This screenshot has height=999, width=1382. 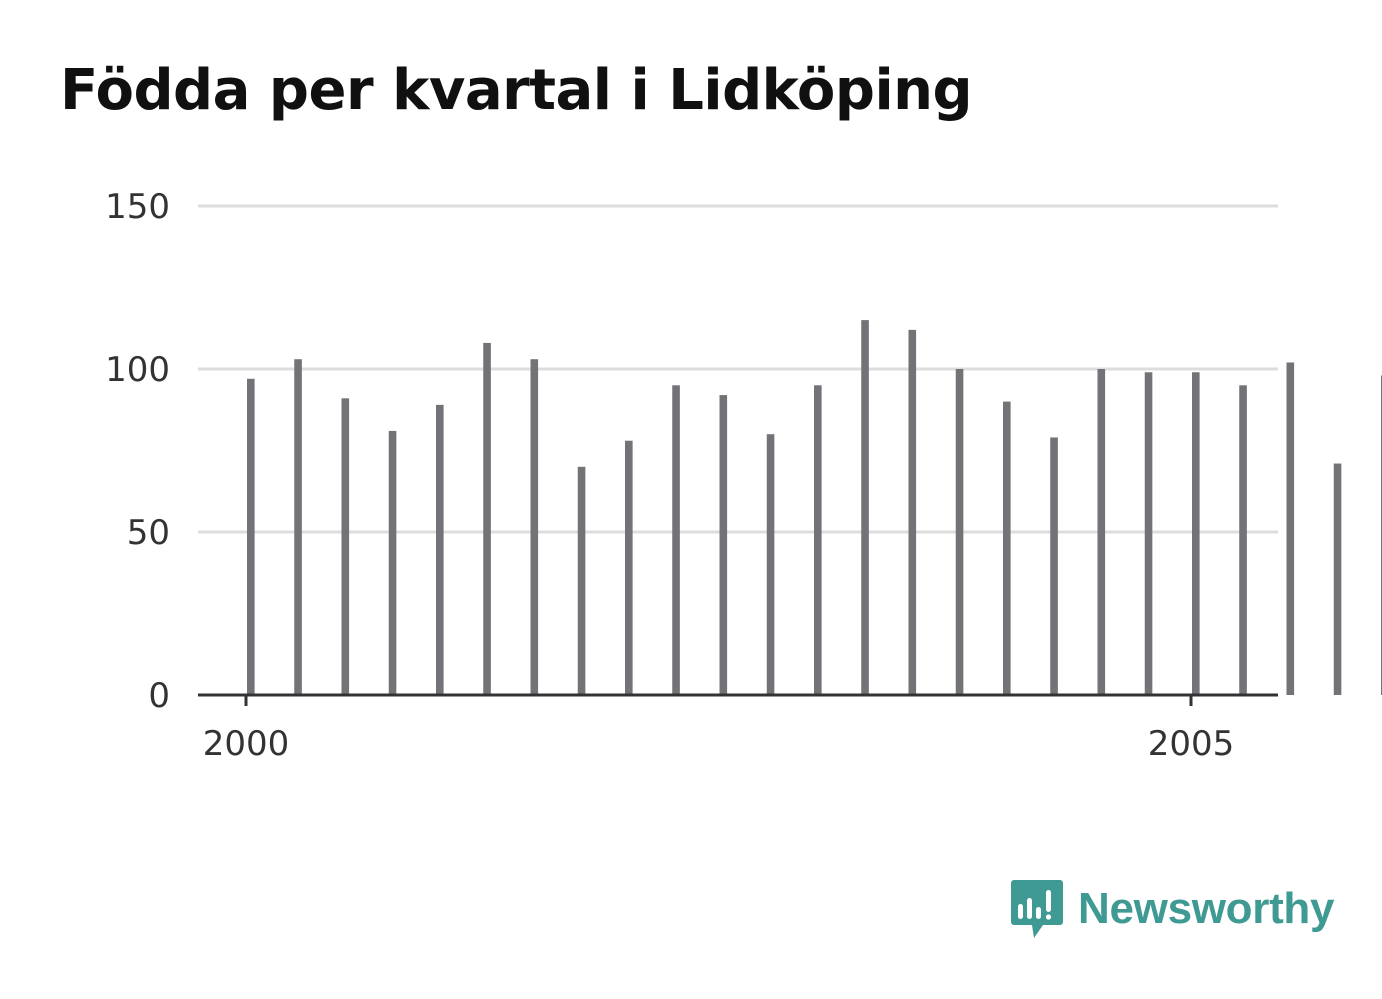 I want to click on x-tick-label: 2005, so click(x=1191, y=744).